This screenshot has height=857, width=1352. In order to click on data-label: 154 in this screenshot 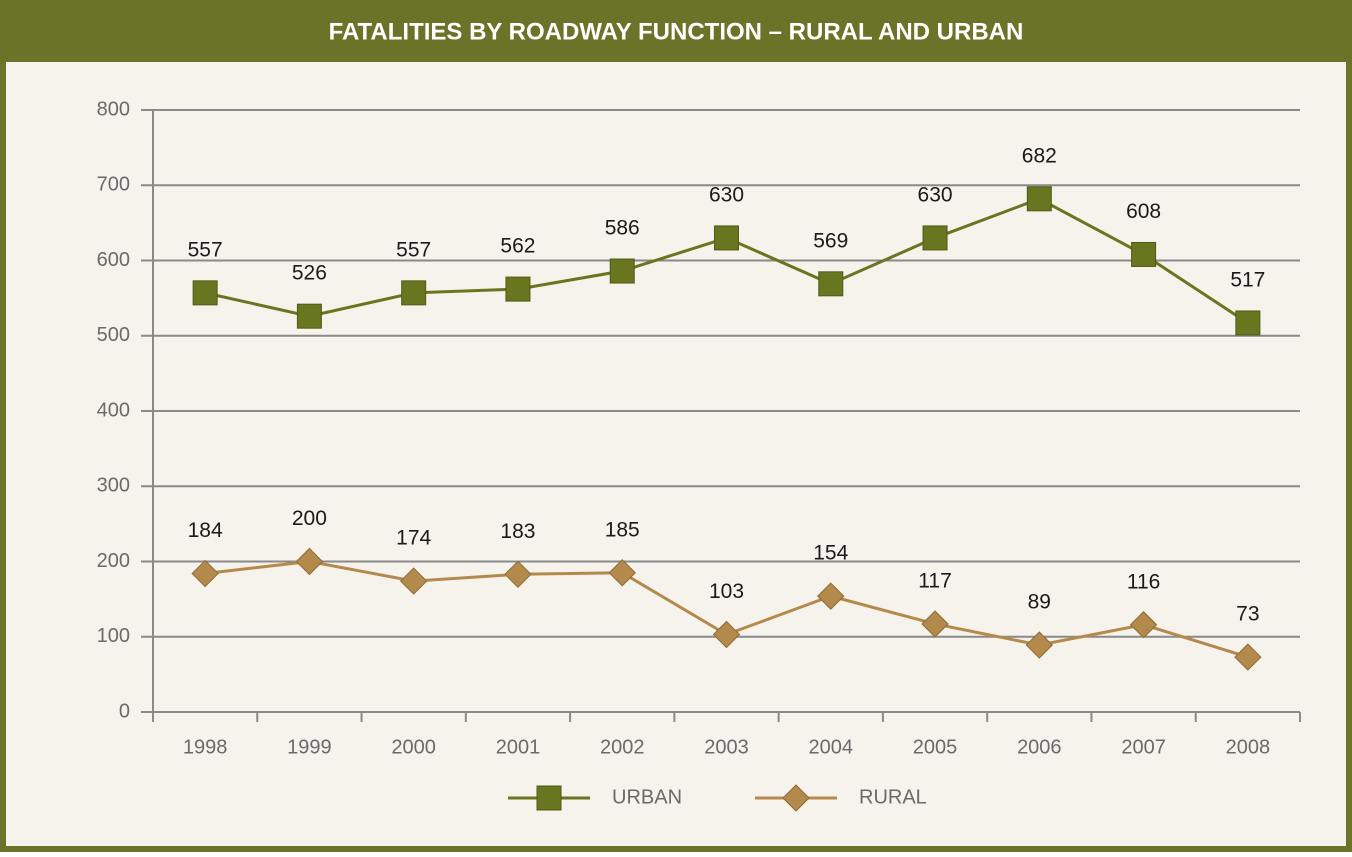, I will do `click(830, 553)`.